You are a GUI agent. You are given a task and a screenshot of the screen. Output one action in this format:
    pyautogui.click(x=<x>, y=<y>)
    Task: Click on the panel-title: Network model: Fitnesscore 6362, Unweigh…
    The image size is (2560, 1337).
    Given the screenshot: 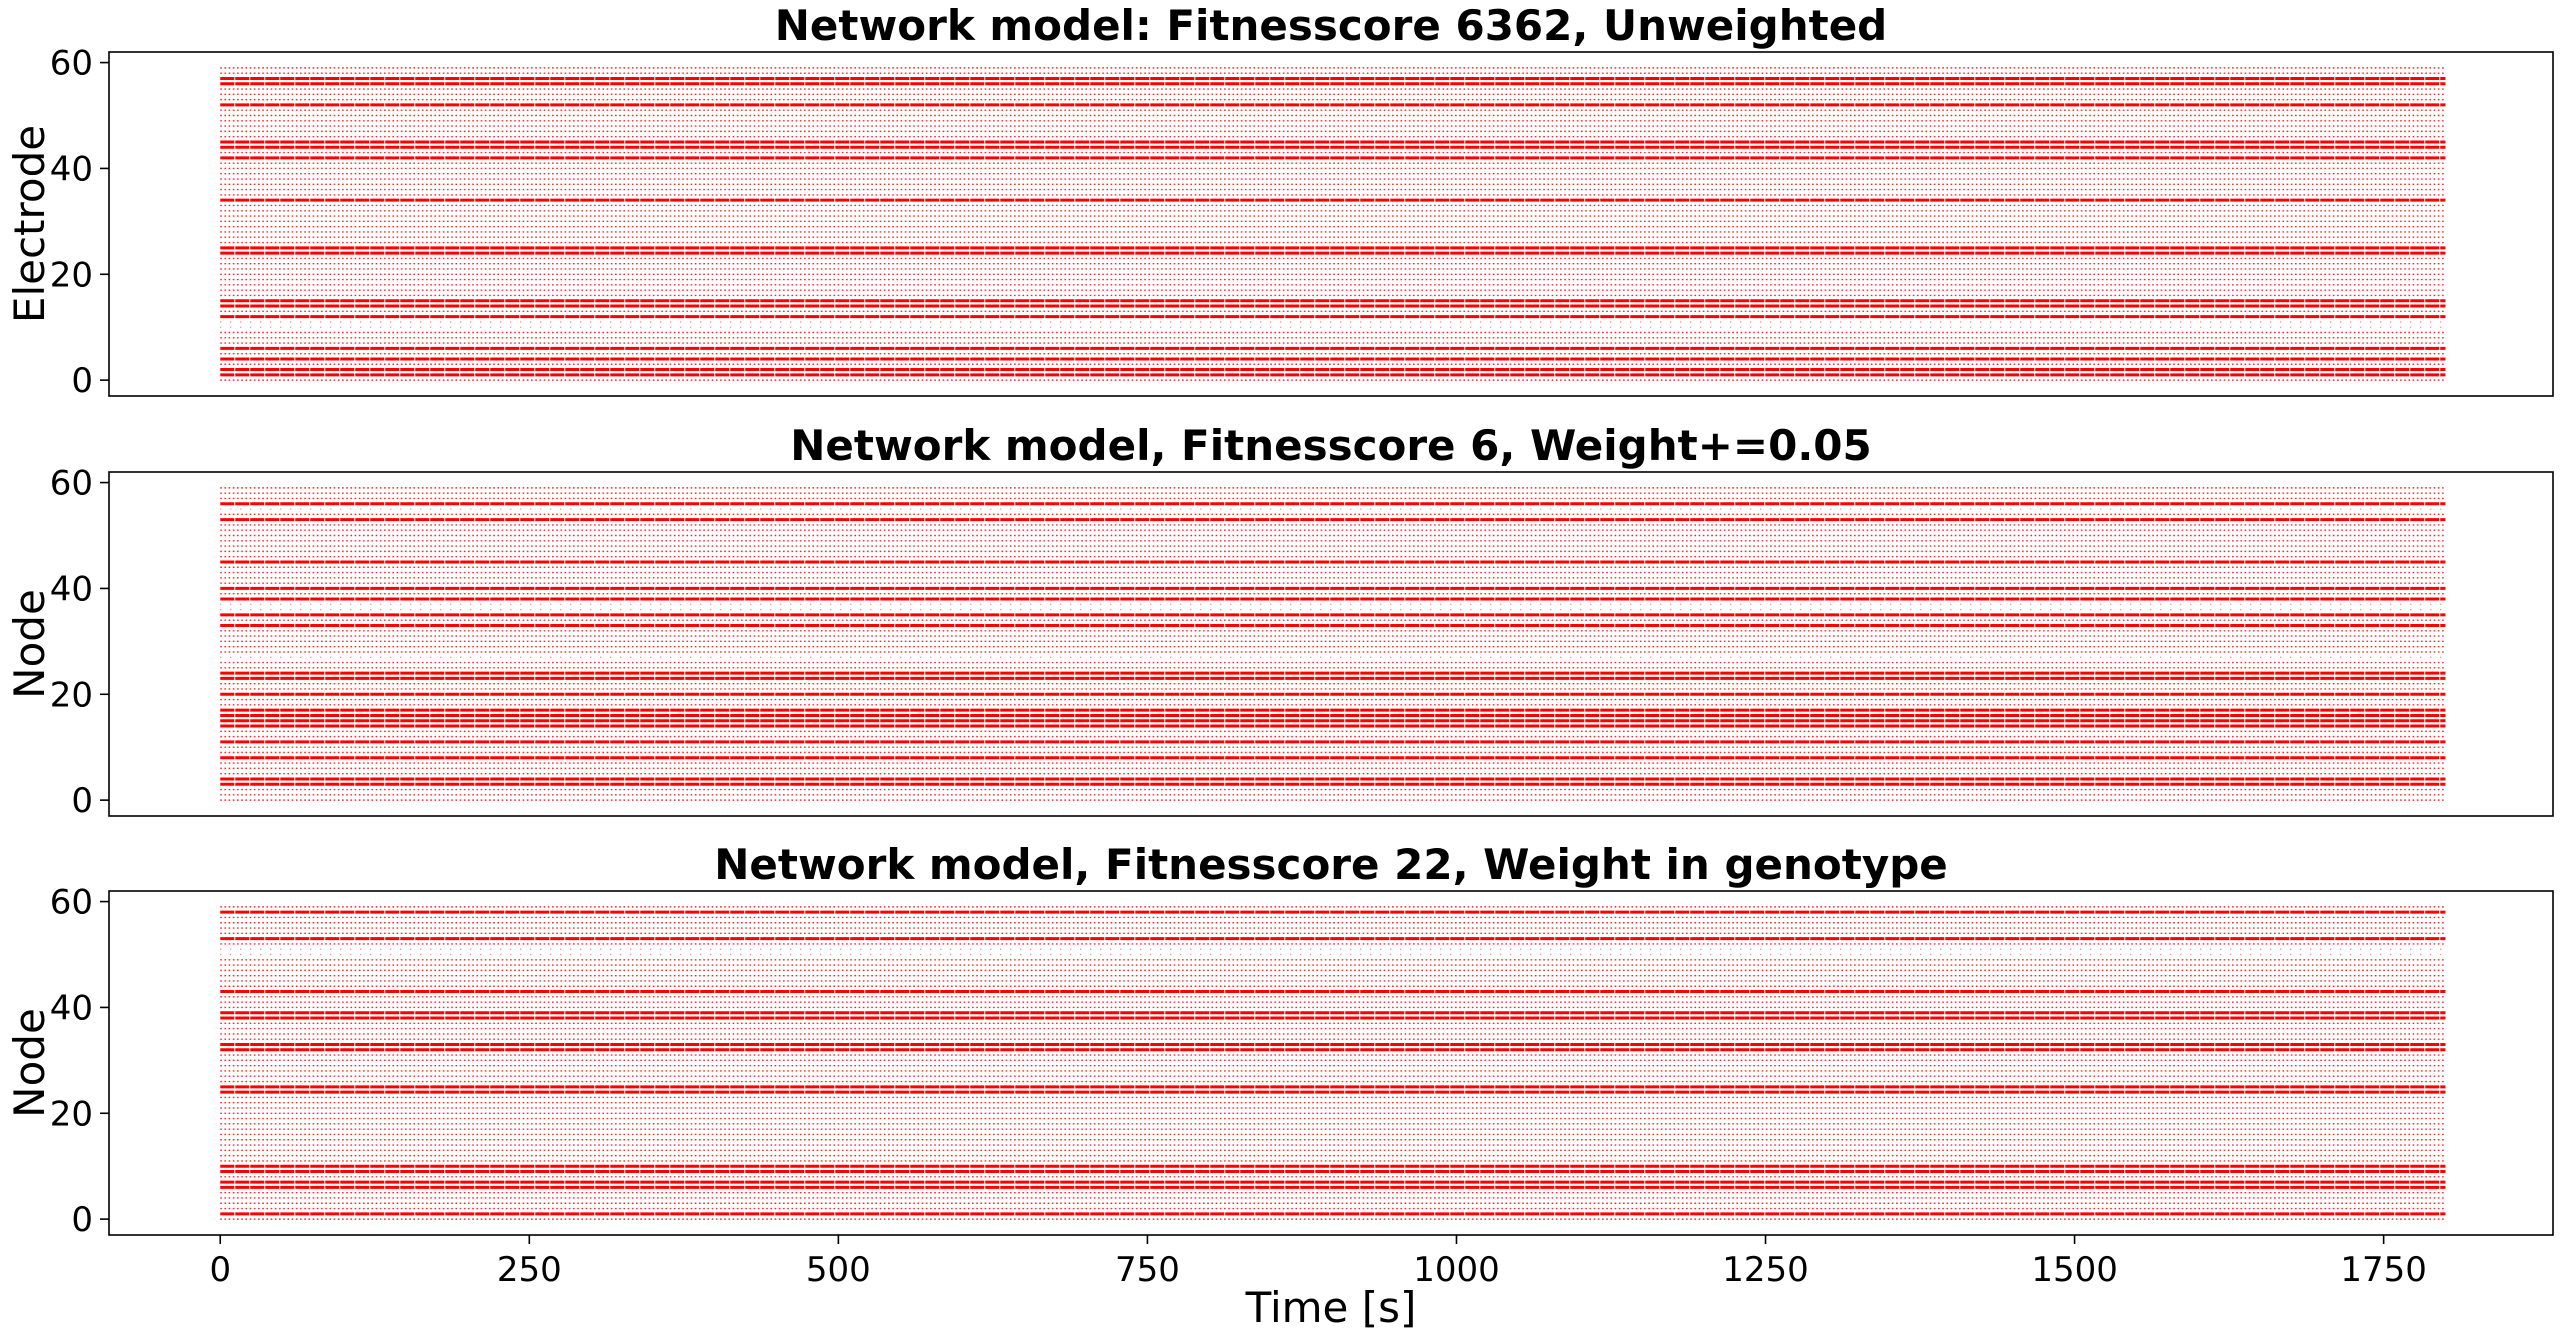 What is the action you would take?
    pyautogui.click(x=1331, y=25)
    